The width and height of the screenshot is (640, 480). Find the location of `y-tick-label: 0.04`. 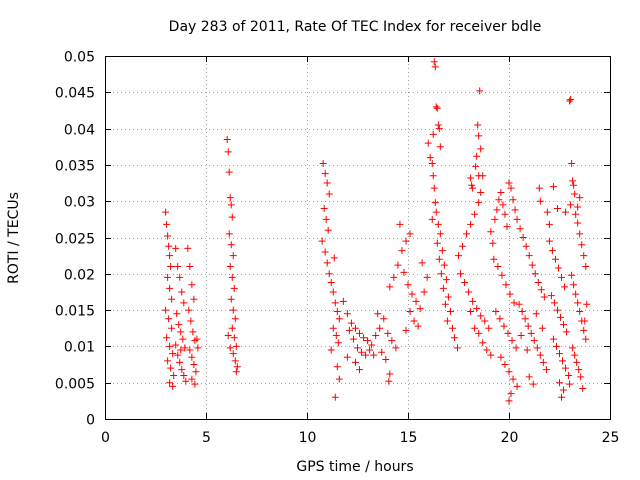

y-tick-label: 0.04 is located at coordinates (79, 131).